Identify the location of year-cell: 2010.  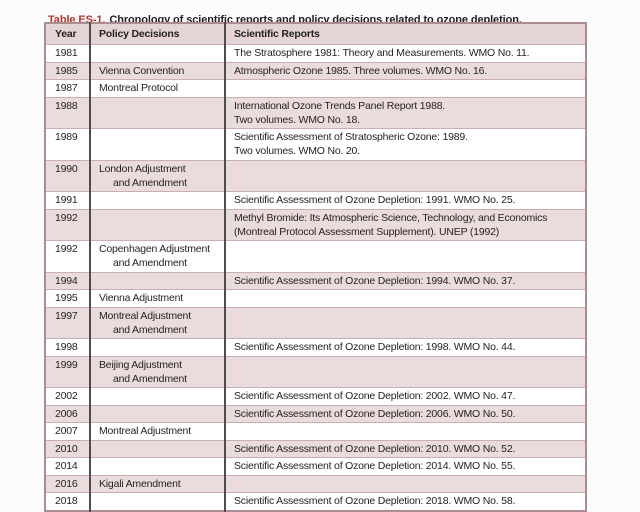
(67, 448).